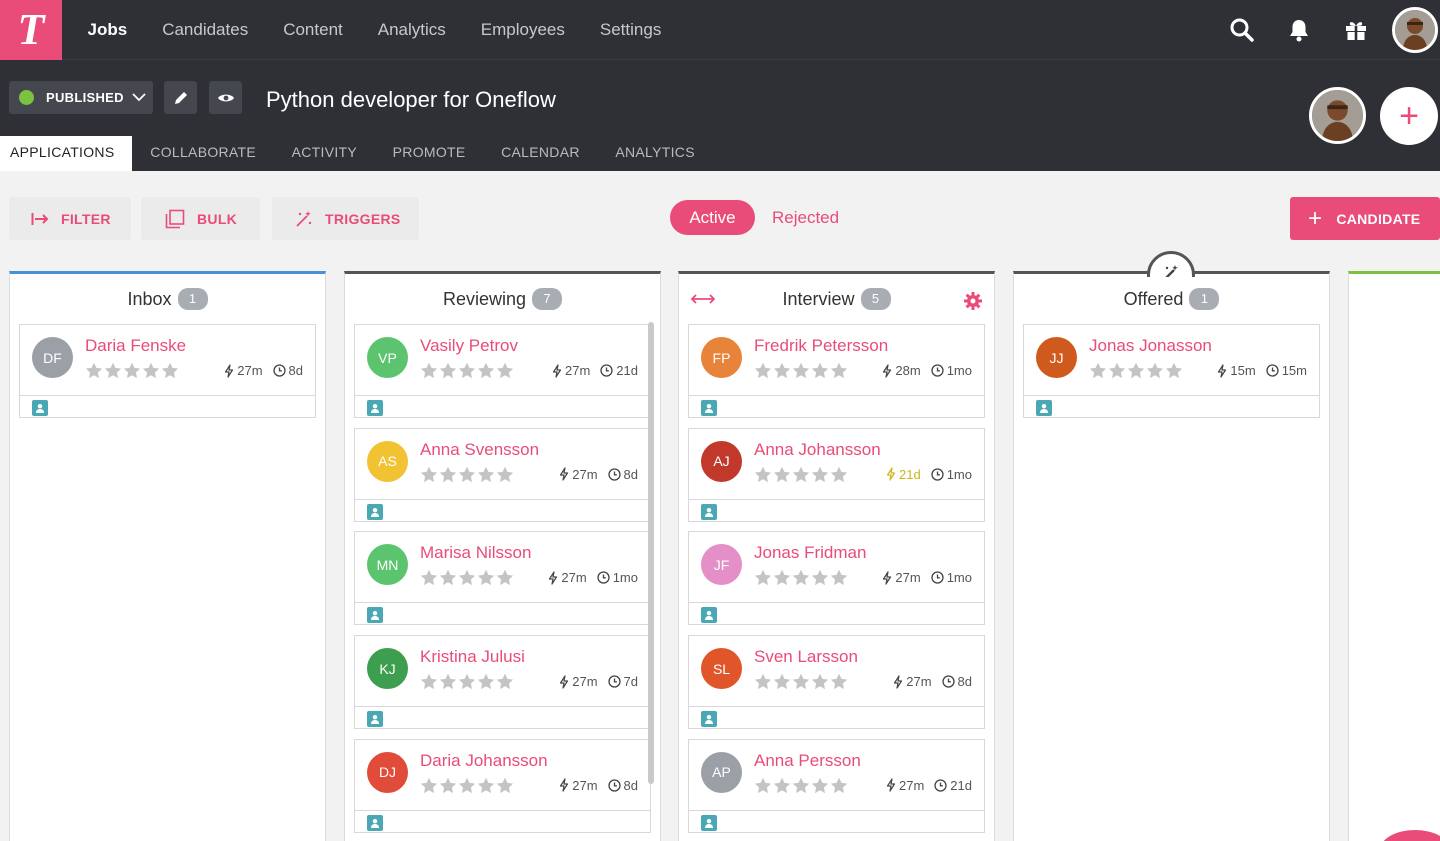 The width and height of the screenshot is (1440, 841). I want to click on user-avatar, so click(1415, 30).